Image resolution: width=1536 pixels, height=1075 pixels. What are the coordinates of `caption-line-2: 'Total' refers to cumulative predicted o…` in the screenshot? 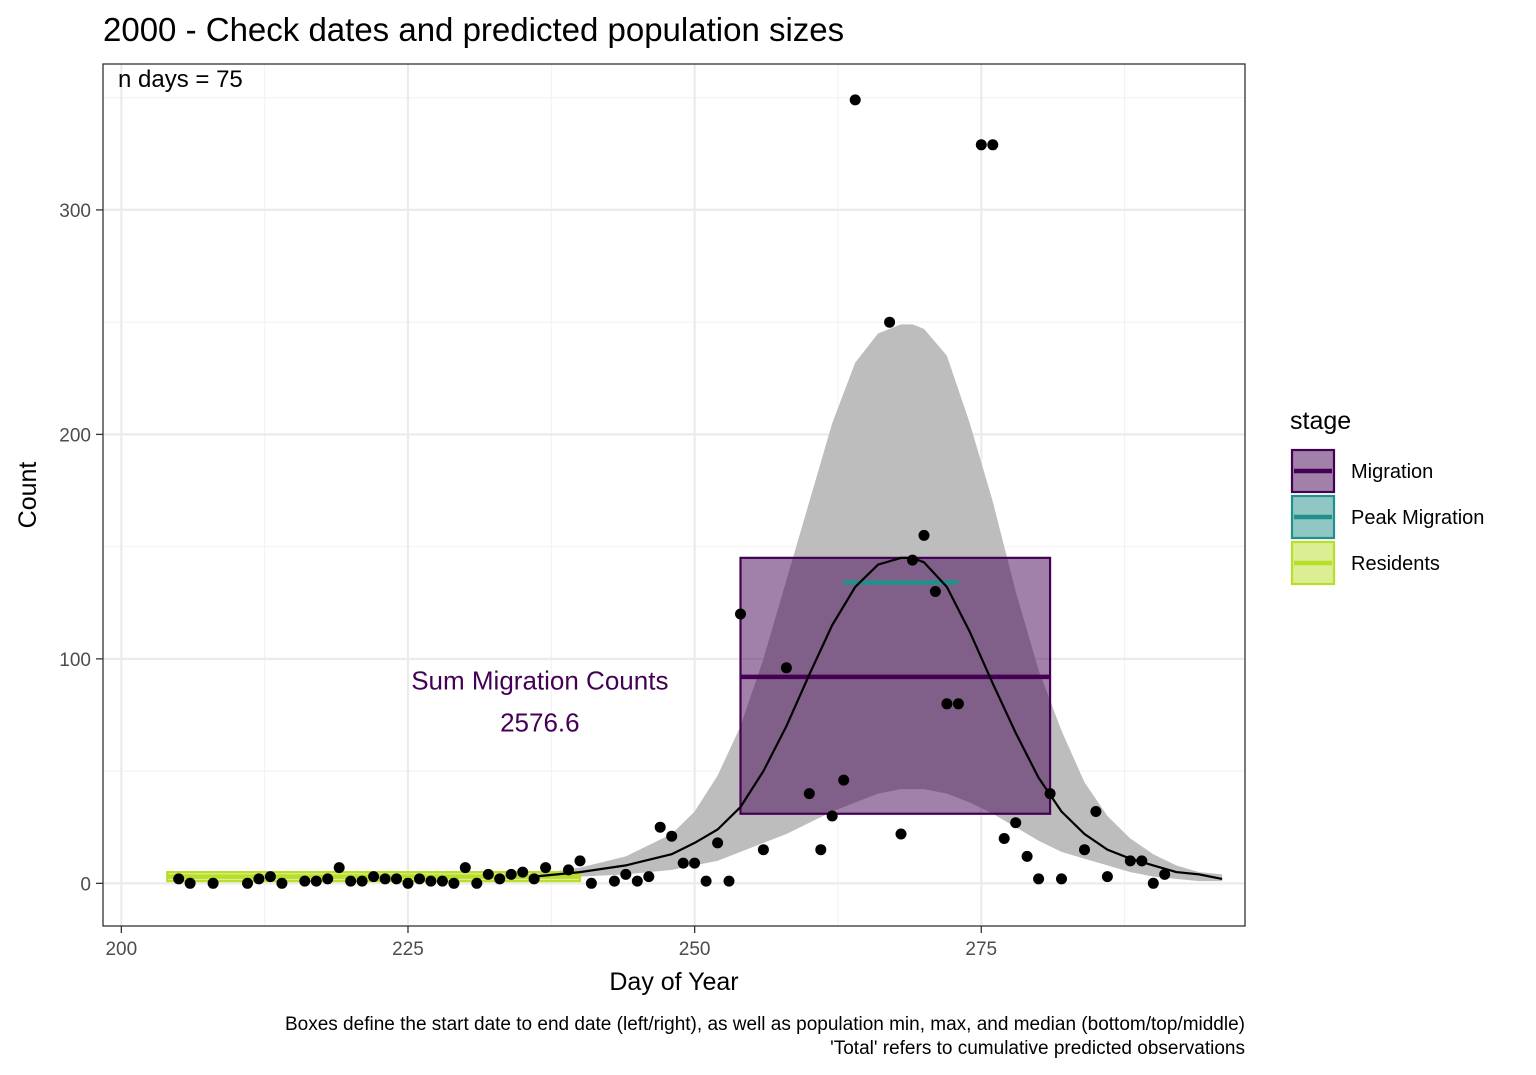 It's located at (1037, 1048).